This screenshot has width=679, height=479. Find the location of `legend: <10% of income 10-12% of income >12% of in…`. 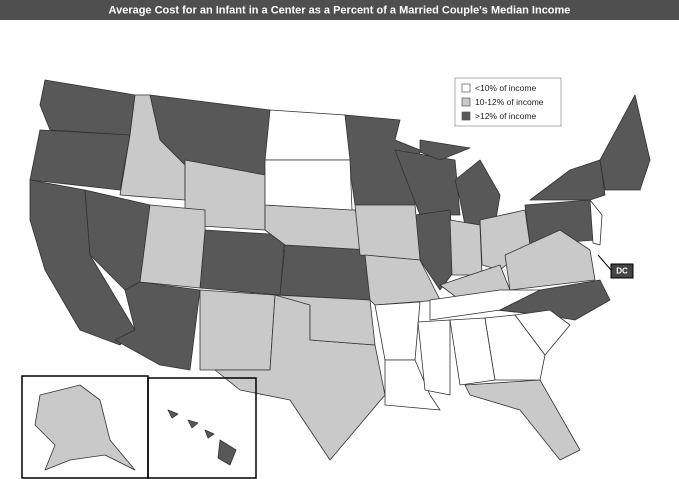

legend: <10% of income 10-12% of income >12% of in… is located at coordinates (502, 102).